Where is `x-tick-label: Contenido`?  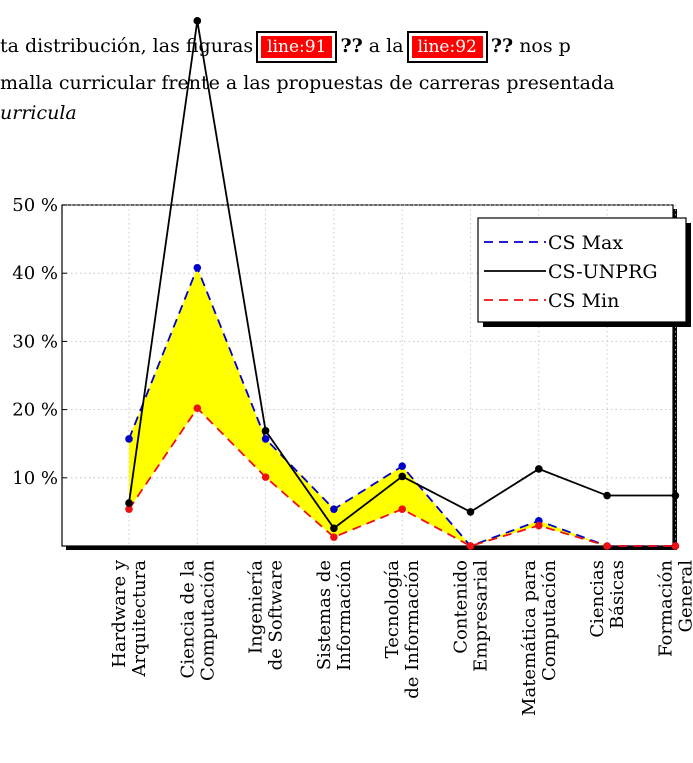 x-tick-label: Contenido is located at coordinates (461, 607).